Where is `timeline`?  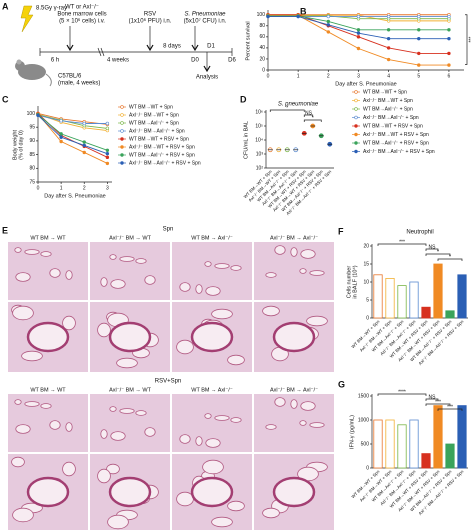 timeline is located at coordinates (136, 49).